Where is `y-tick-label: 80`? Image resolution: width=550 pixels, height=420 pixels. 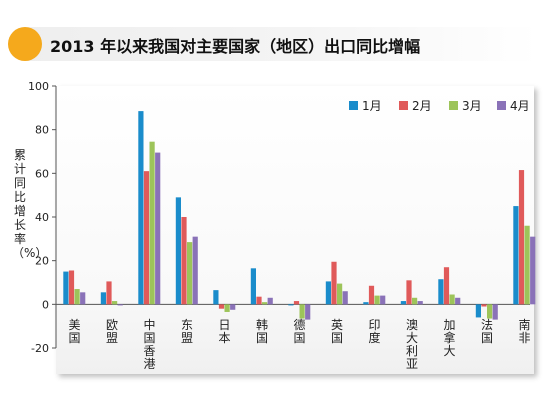 y-tick-label: 80 is located at coordinates (42, 130).